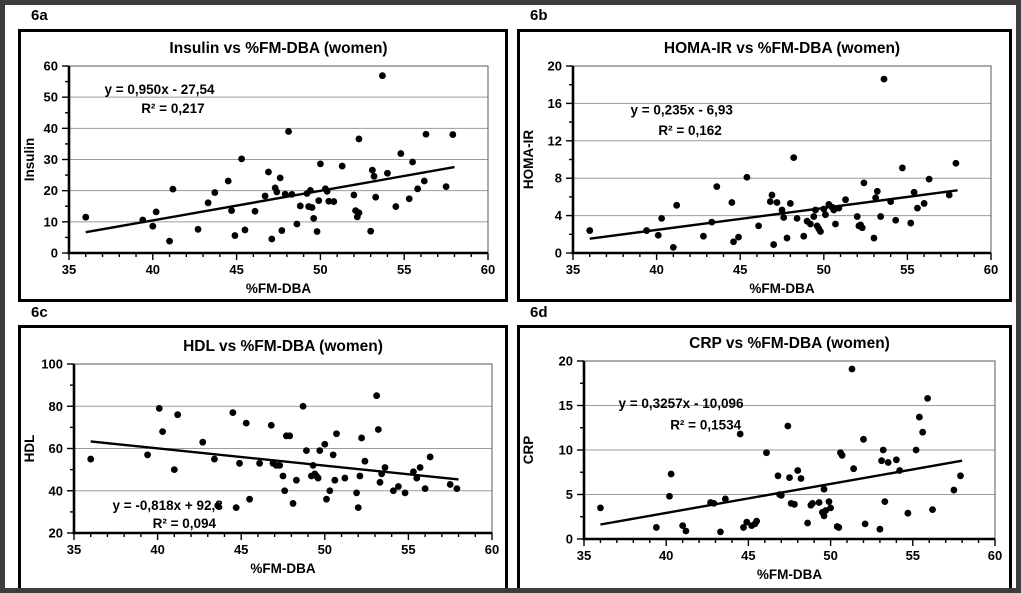 The height and width of the screenshot is (593, 1021). I want to click on svg-text: HOMA-IR, so click(528, 159).